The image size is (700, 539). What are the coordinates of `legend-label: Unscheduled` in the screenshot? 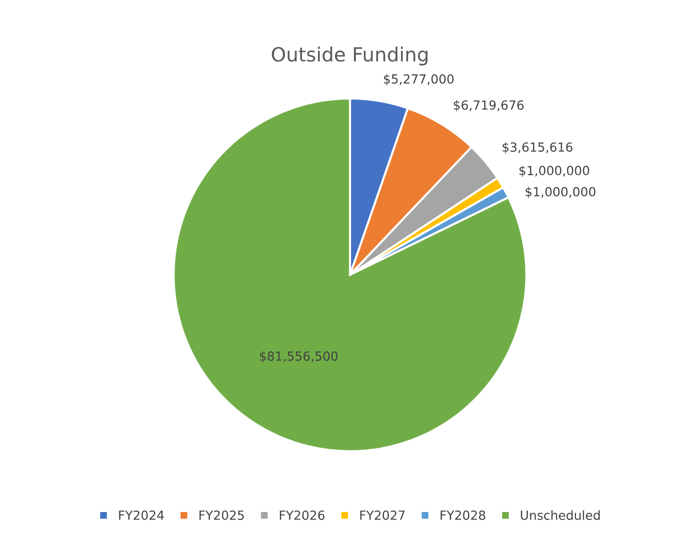 It's located at (560, 515).